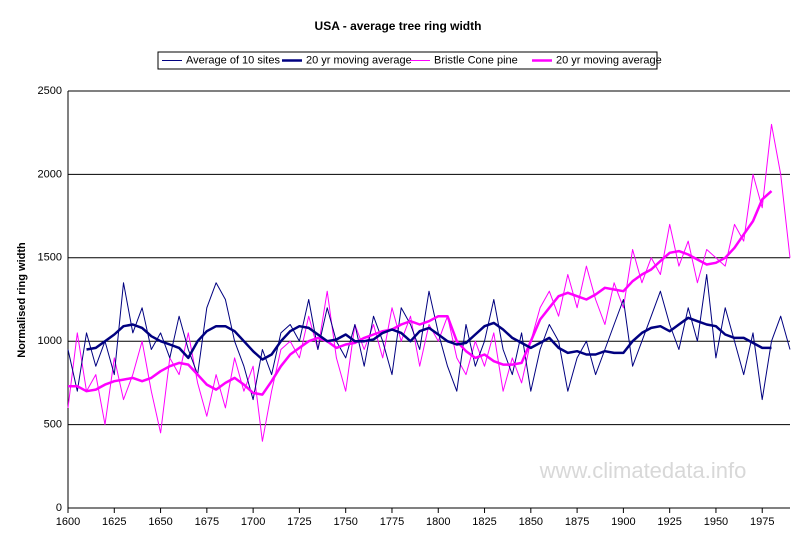  I want to click on y-tick-label: 2000, so click(50, 174).